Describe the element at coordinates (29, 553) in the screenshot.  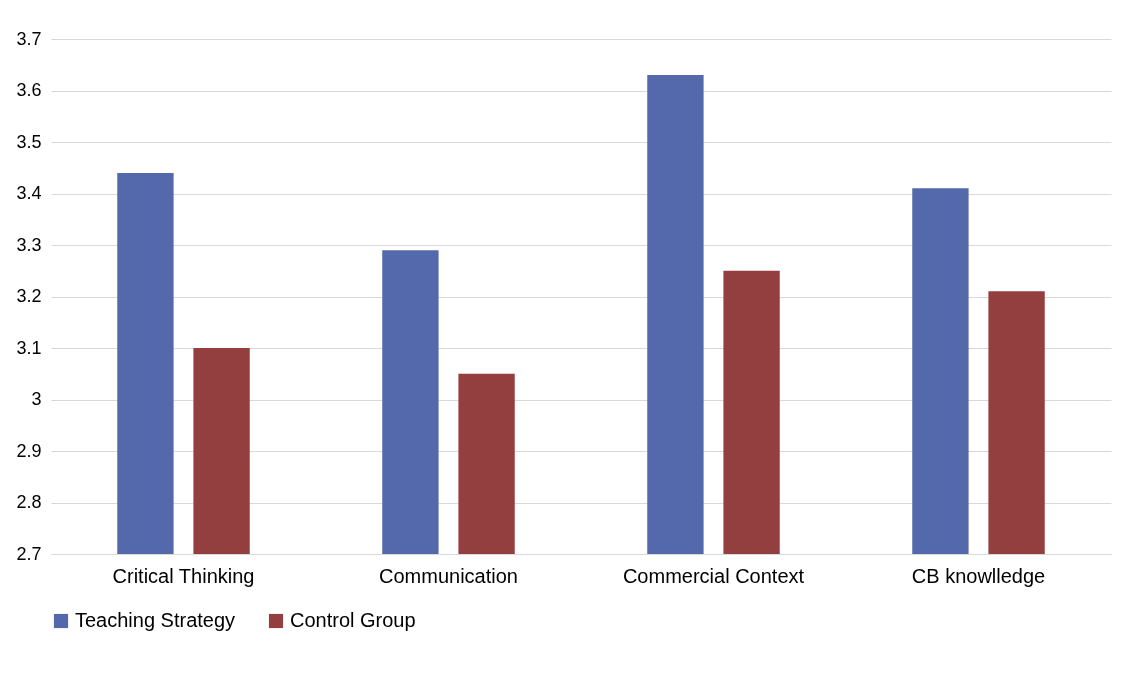
I see `y-tick-label: 2.7` at that location.